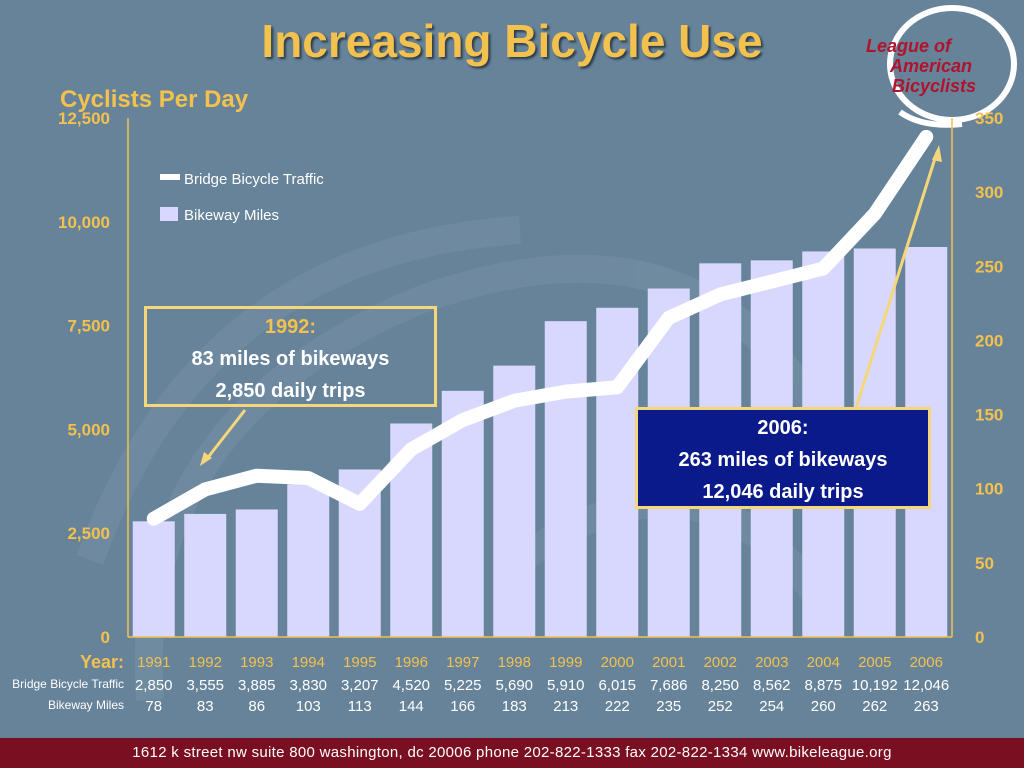 Image resolution: width=1024 pixels, height=768 pixels. I want to click on logo-line-2: American, so click(930, 66).